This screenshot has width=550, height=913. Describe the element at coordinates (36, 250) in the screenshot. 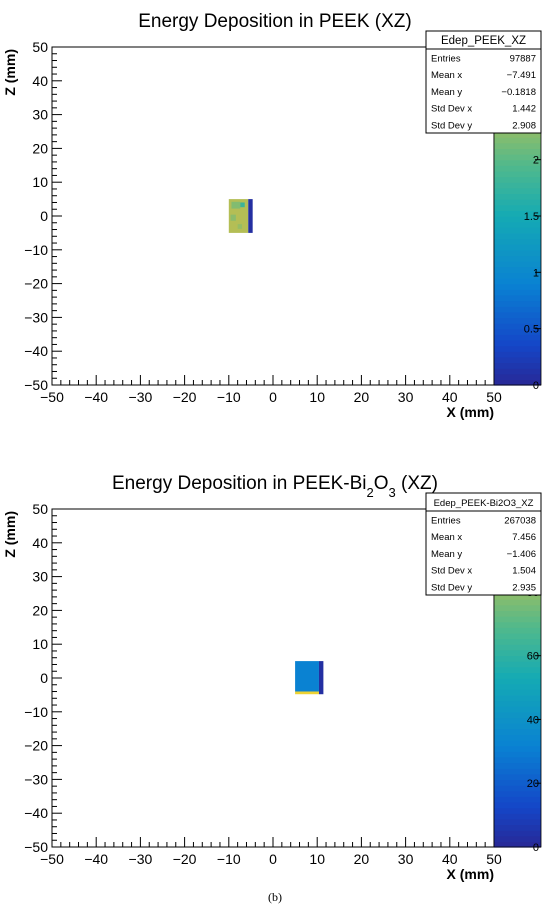

I see `y-tick-label: −10` at that location.